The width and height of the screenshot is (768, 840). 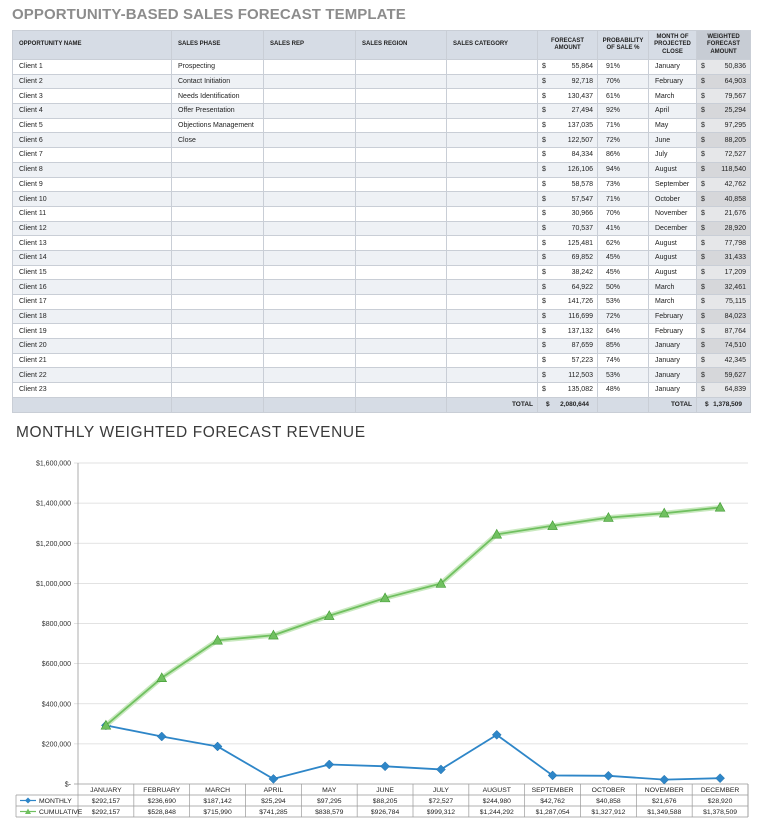 I want to click on sales-phase-cell: Offer Presentation, so click(x=217, y=111).